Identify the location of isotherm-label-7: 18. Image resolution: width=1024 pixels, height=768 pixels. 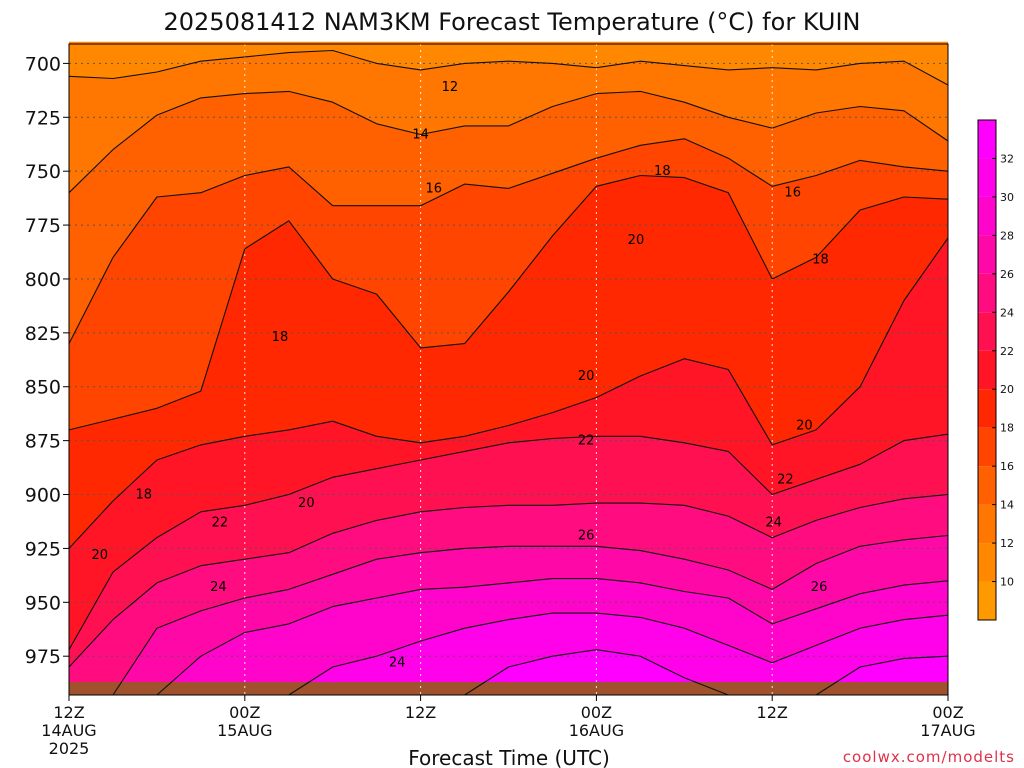
(820, 260).